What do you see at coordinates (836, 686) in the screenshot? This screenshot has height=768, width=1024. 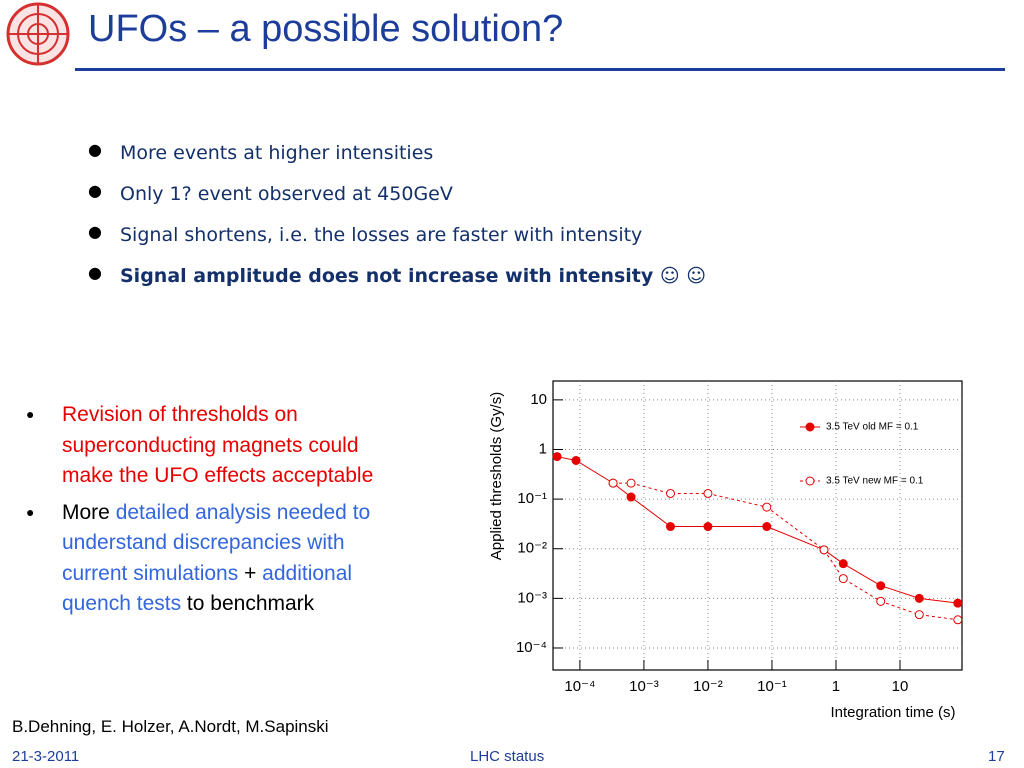 I see `x-tick-label: 1` at bounding box center [836, 686].